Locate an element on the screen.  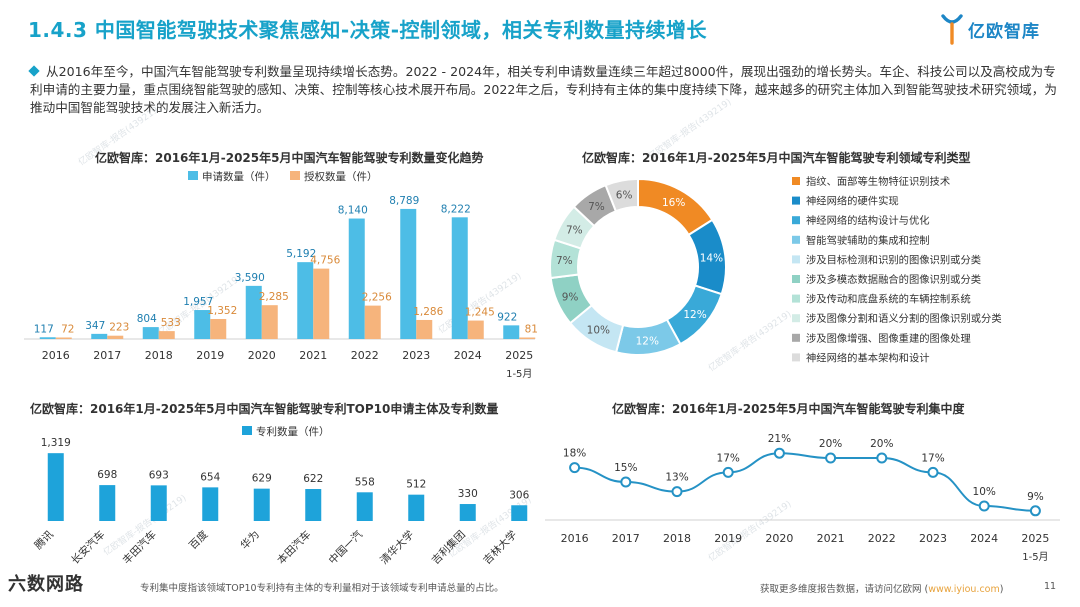
grant-label-2023: 1,286 is located at coordinates (428, 312).